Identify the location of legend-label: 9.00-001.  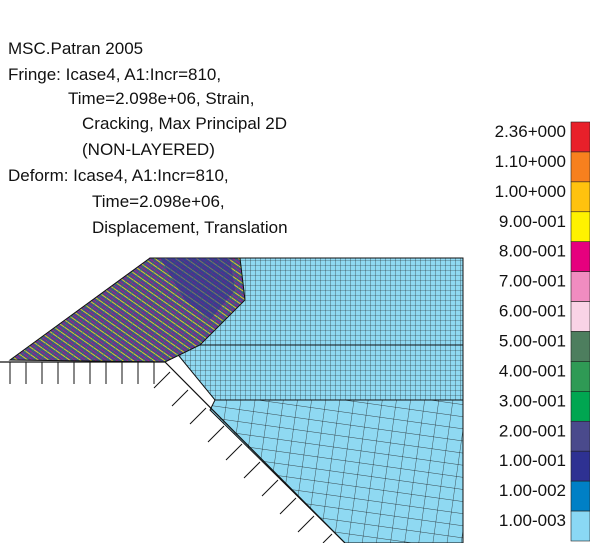
(532, 221).